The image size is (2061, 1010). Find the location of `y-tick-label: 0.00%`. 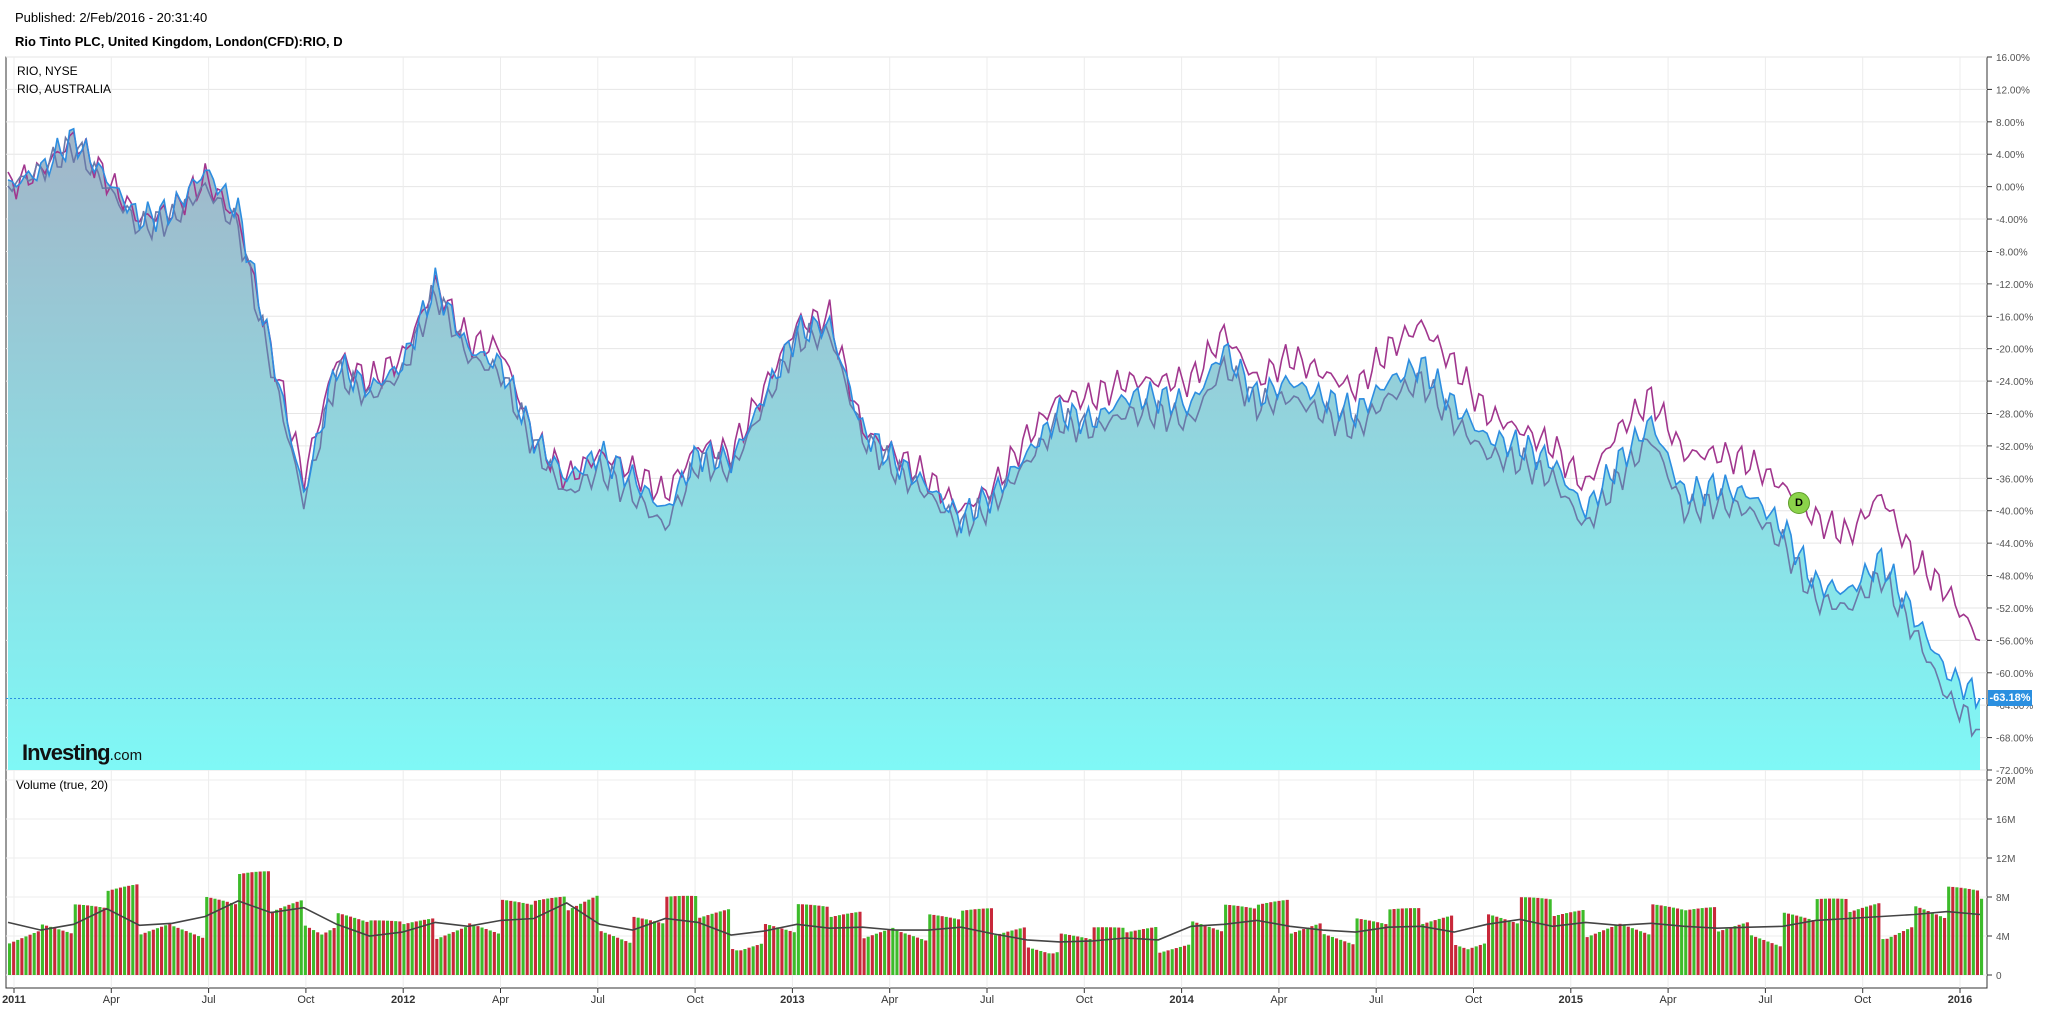

y-tick-label: 0.00% is located at coordinates (2010, 188).